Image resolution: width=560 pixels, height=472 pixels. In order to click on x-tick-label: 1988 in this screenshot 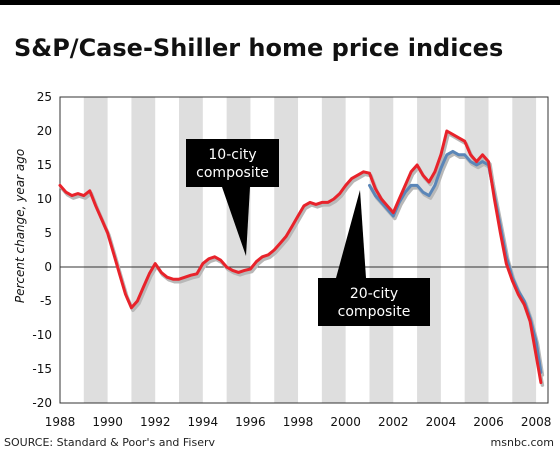, I will do `click(60, 422)`.